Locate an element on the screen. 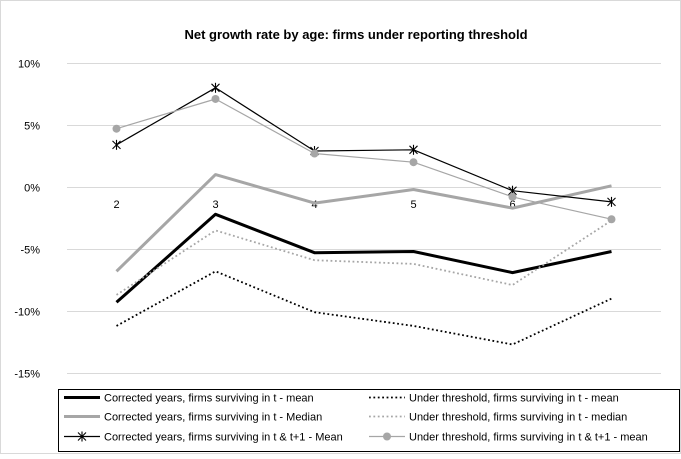 The width and height of the screenshot is (681, 459). y-tick-label: -15% is located at coordinates (27, 375).